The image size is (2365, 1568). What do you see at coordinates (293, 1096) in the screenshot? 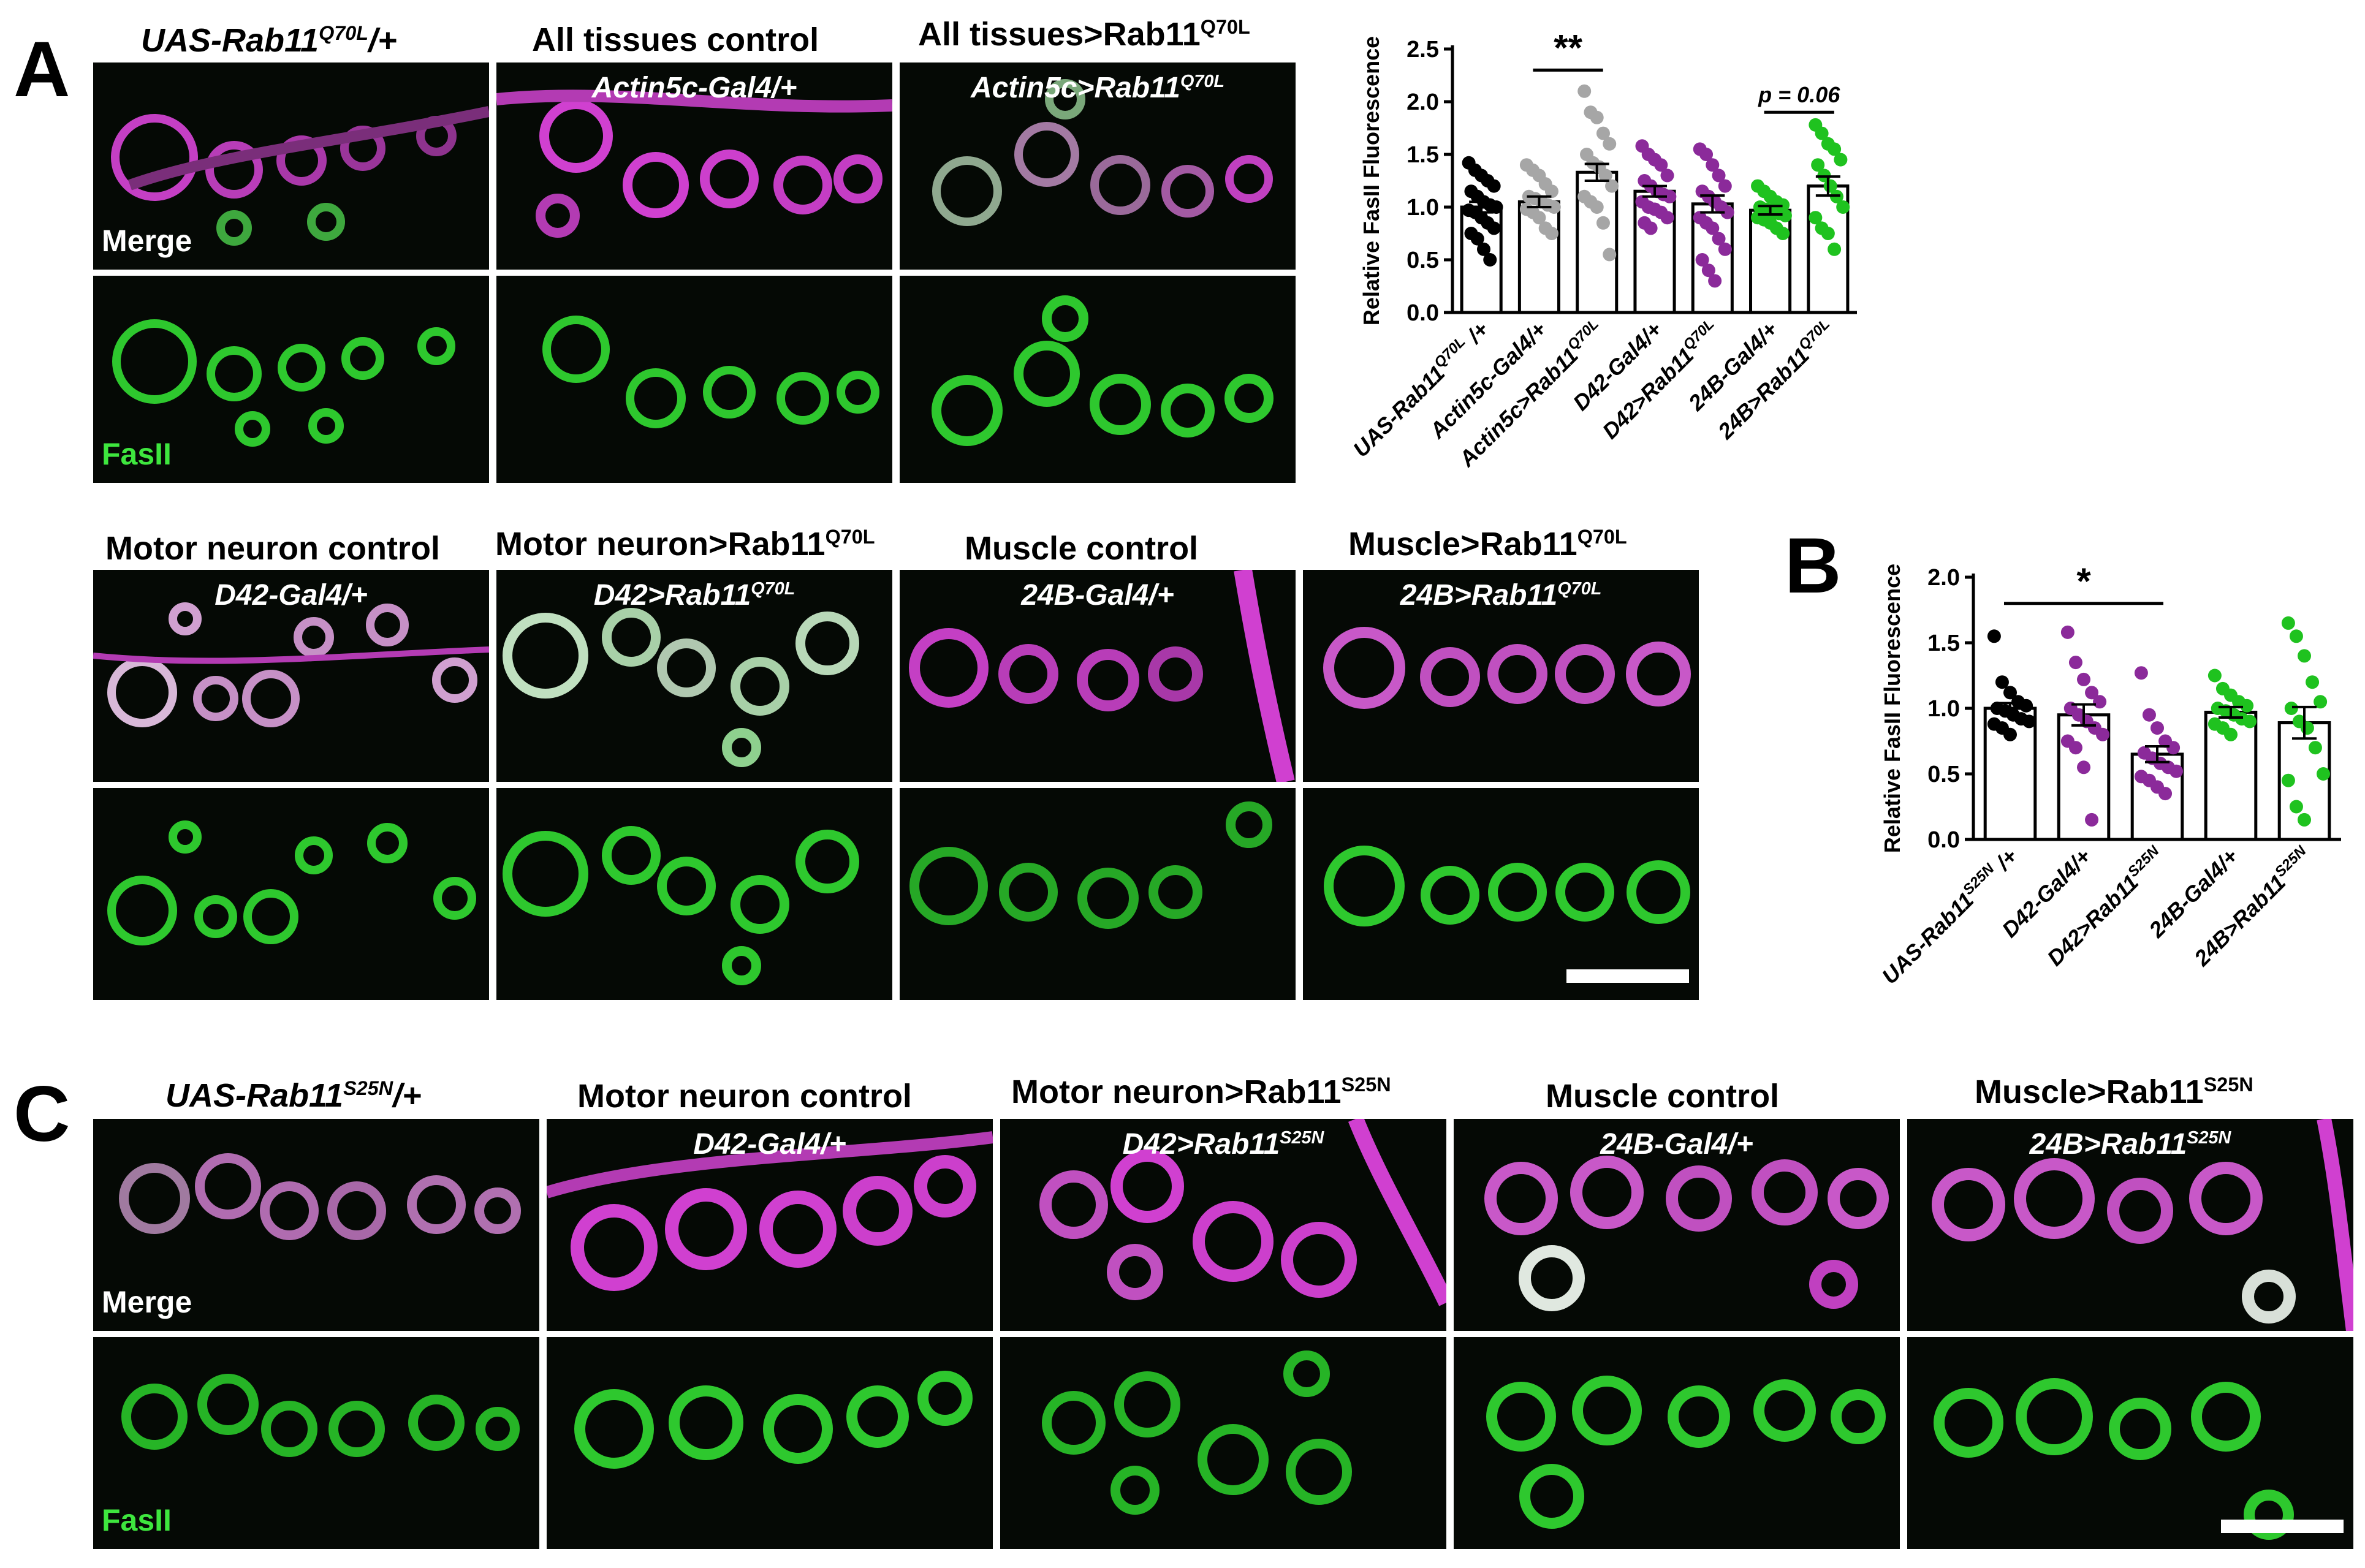
I see `panel-c-header-1: UAS-Rab11S25N/+` at bounding box center [293, 1096].